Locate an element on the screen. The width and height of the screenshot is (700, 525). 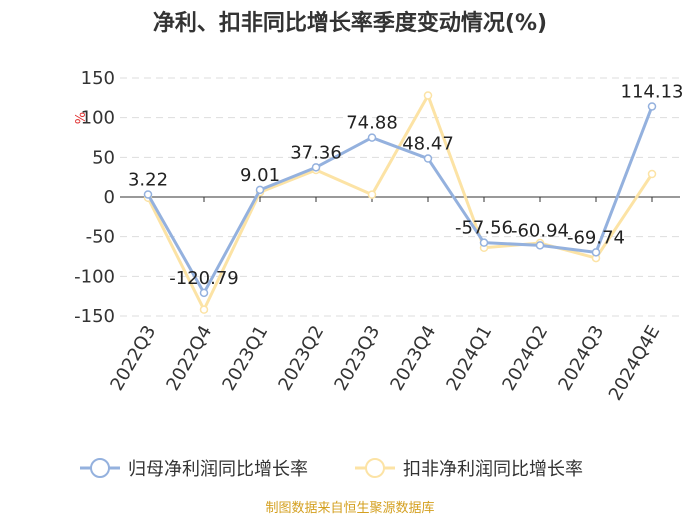
legend-label: 归母净利润同比增长率 is located at coordinates (218, 469).